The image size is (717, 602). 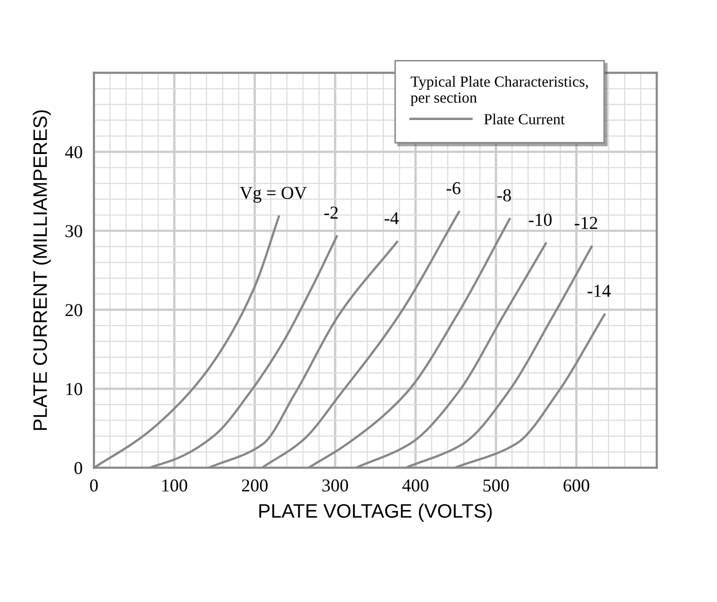 What do you see at coordinates (273, 194) in the screenshot?
I see `annotation: Vg = OV` at bounding box center [273, 194].